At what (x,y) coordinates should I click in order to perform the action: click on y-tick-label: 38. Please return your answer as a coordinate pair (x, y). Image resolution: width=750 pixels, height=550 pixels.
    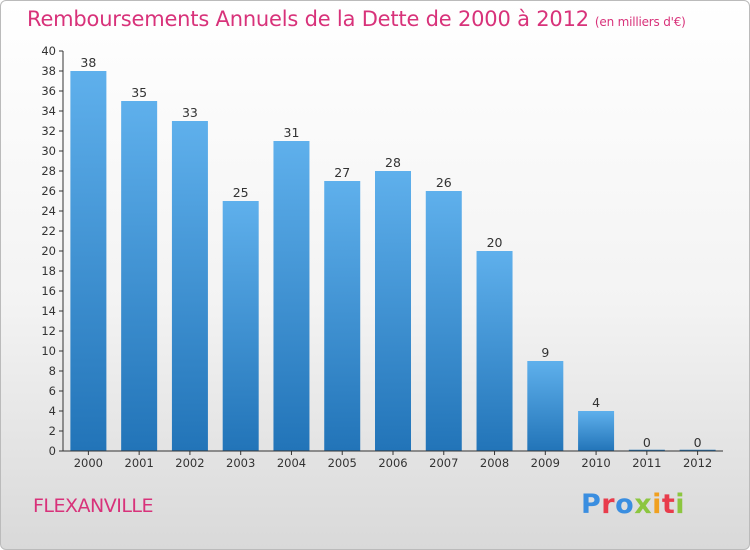
    Looking at the image, I should click on (48, 71).